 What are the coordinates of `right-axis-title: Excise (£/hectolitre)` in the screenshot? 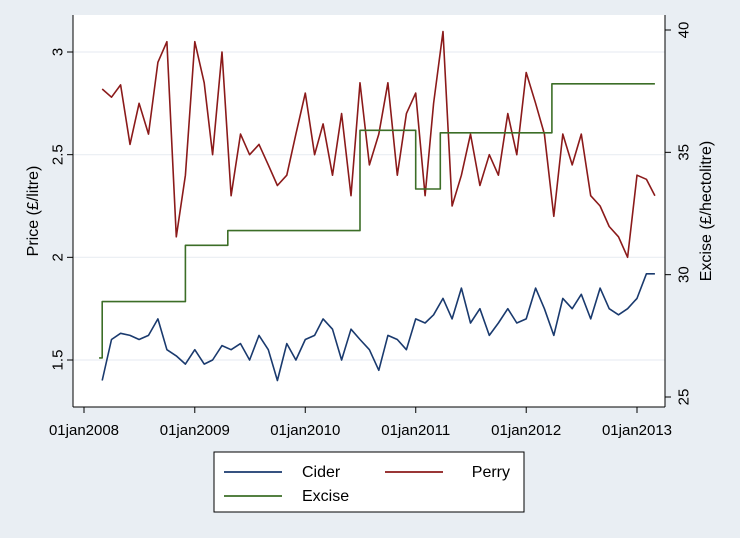 It's located at (706, 211).